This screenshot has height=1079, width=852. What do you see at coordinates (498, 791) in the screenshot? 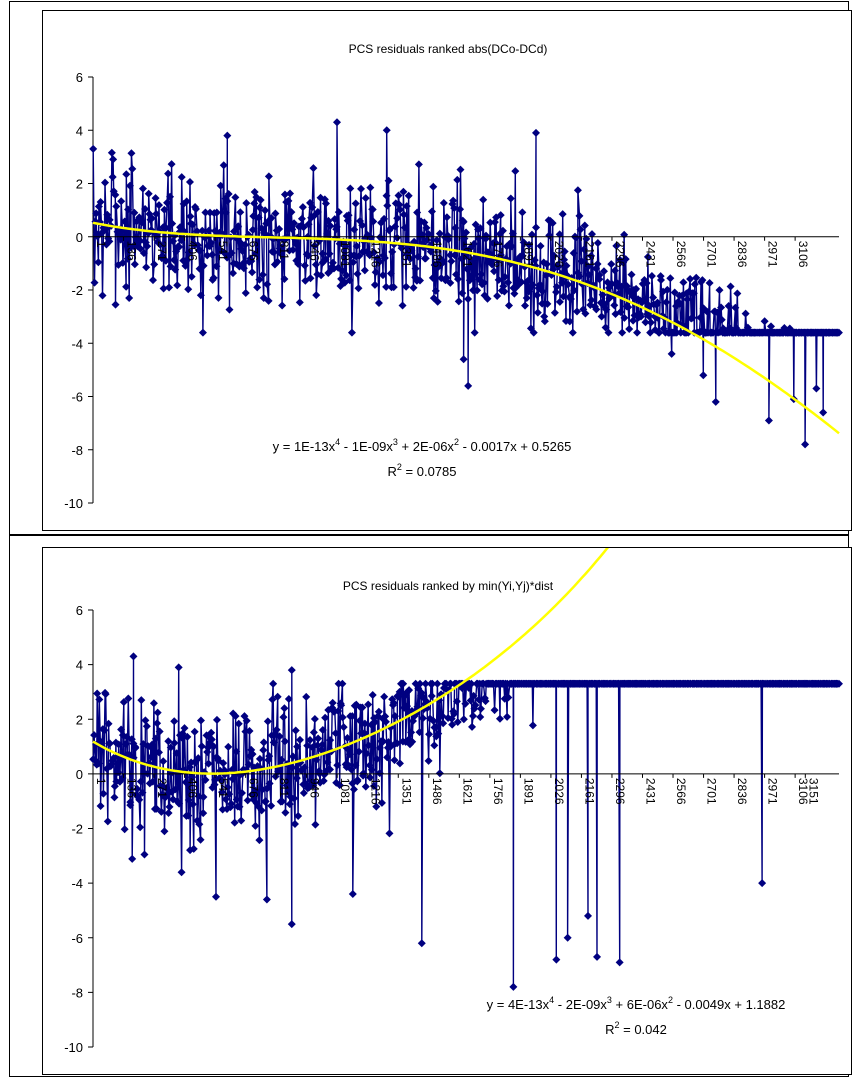
I see `x-tick-label: 1756` at bounding box center [498, 791].